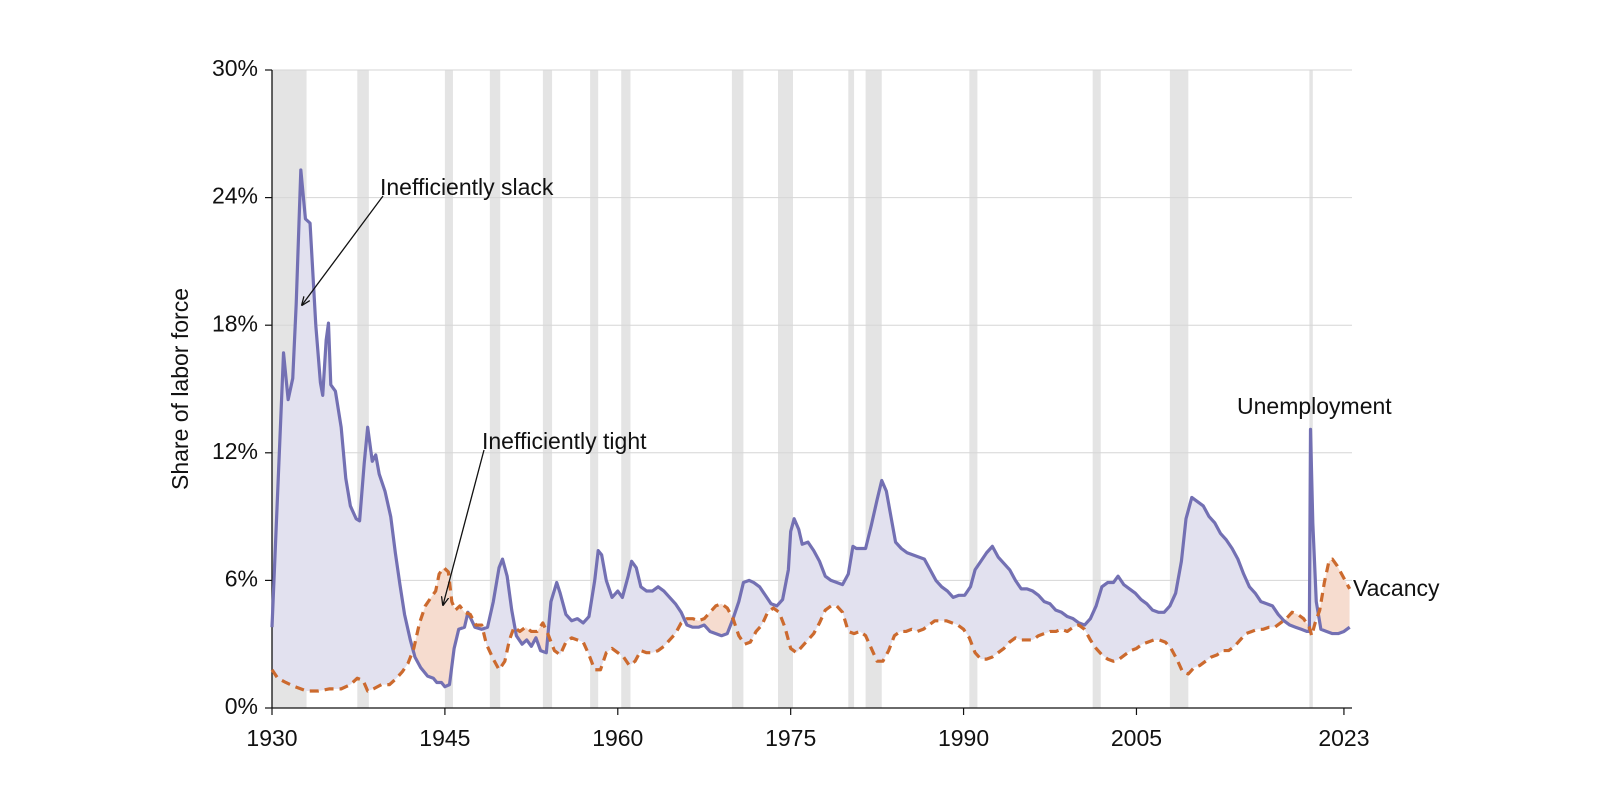 This screenshot has width=1600, height=800. I want to click on y-tick-label: 18%, so click(235, 323).